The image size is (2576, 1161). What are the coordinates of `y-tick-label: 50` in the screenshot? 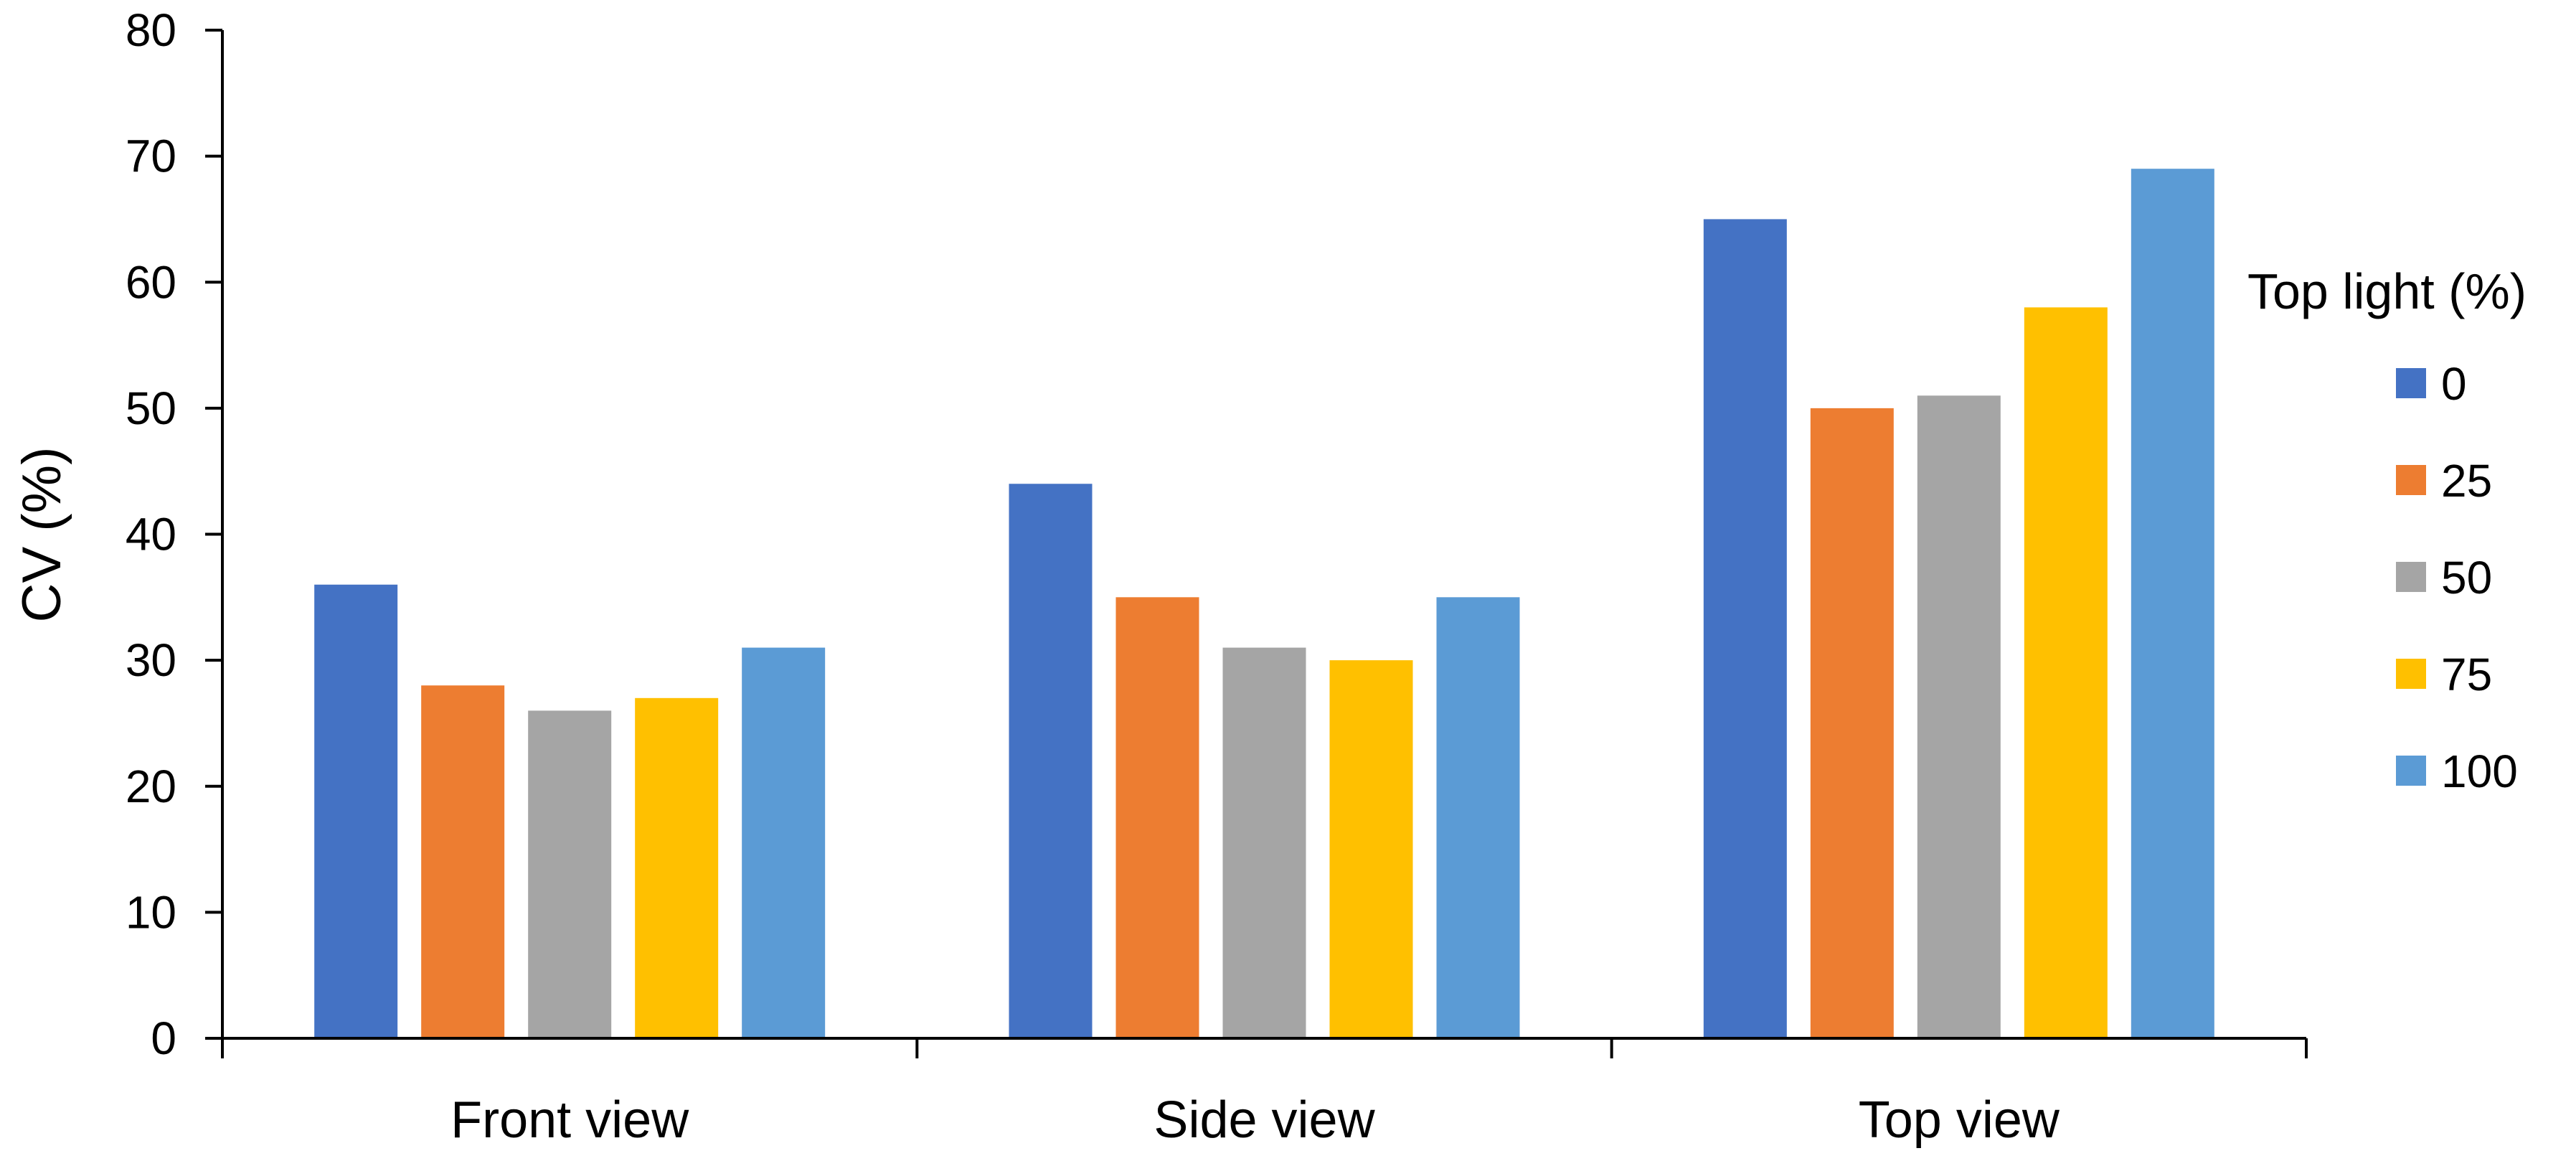 It's located at (151, 408).